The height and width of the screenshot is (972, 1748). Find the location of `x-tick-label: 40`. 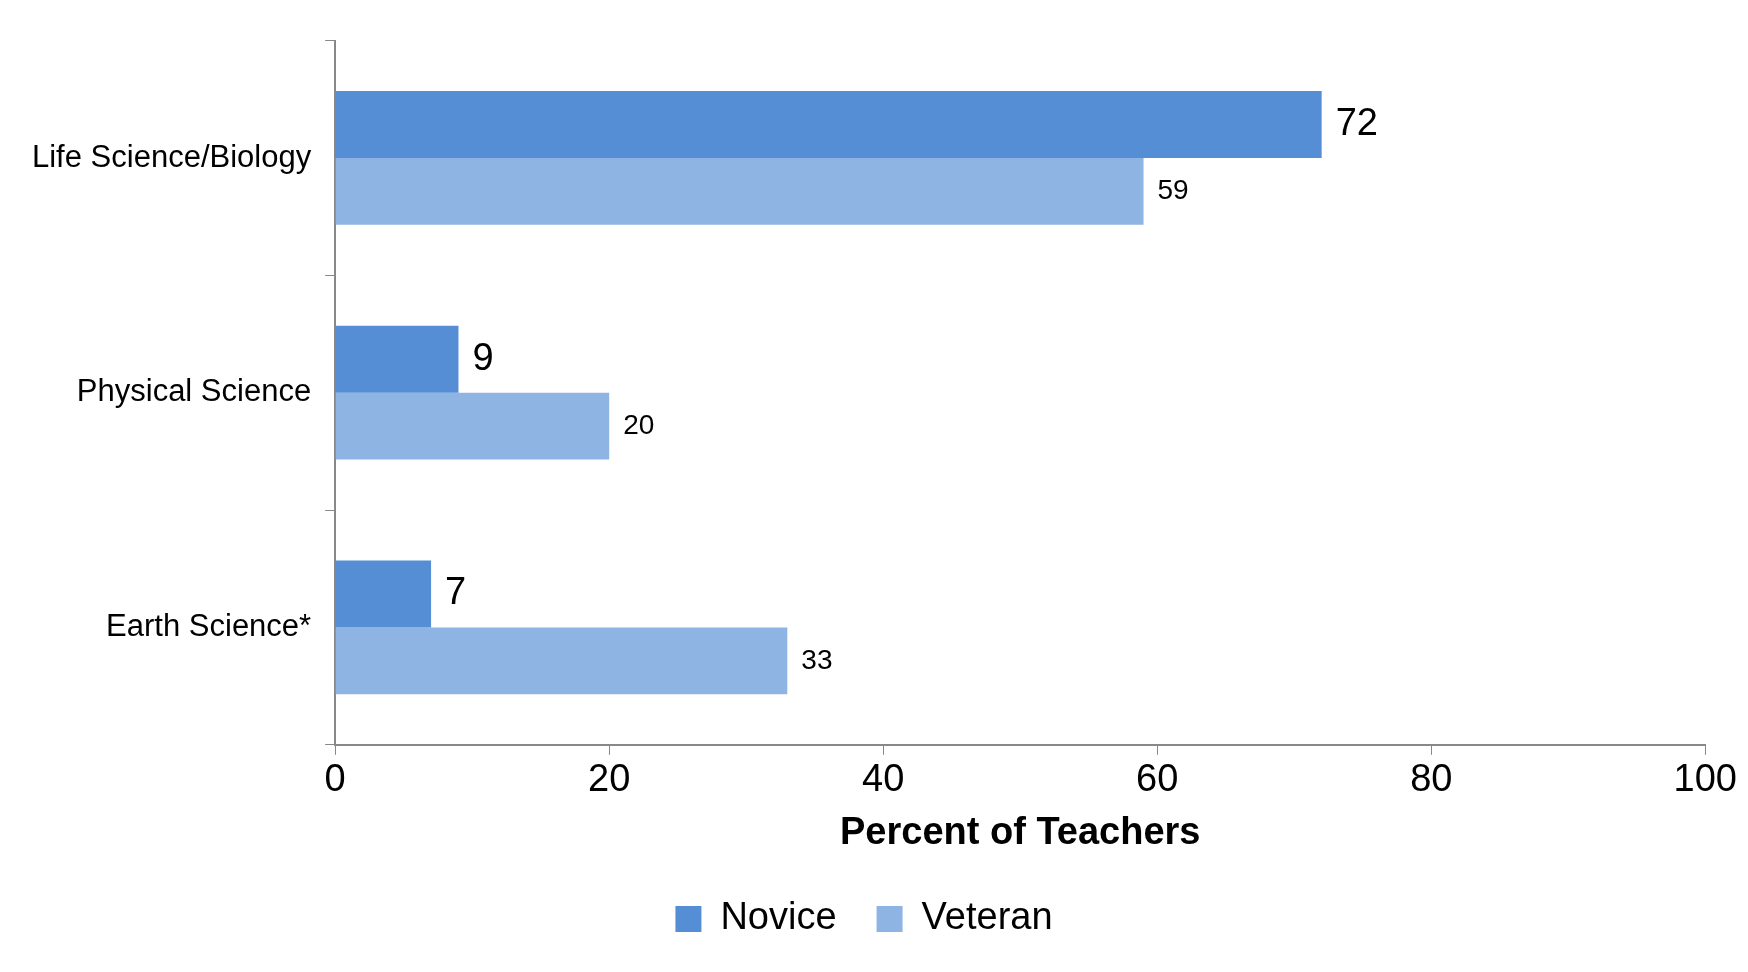

x-tick-label: 40 is located at coordinates (883, 778).